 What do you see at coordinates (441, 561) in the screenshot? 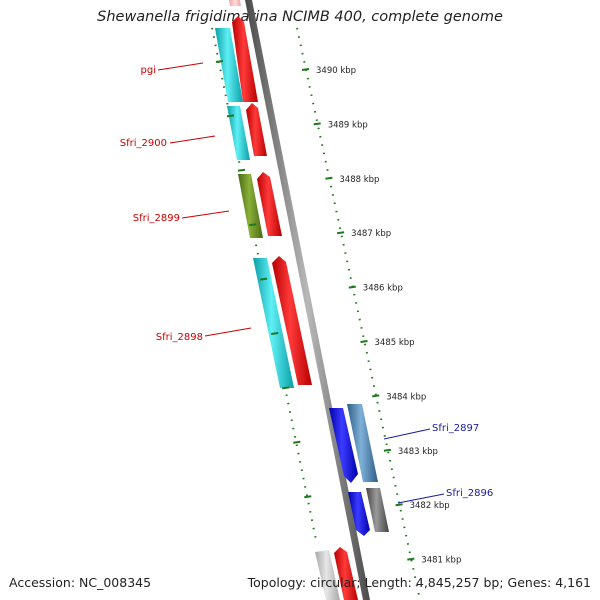
I see `tick-label-3481: 3481 kbp` at bounding box center [441, 561].